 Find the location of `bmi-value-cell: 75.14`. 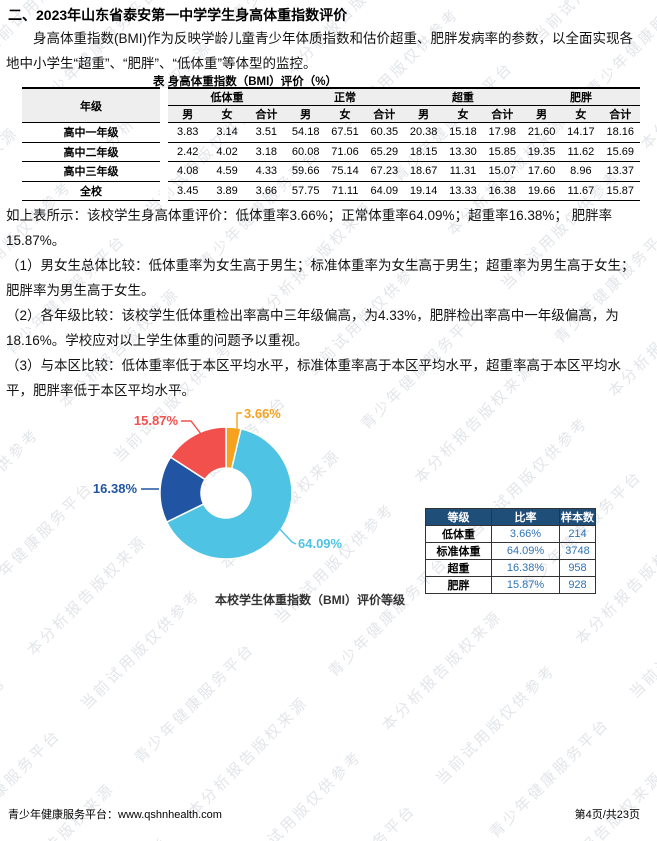

bmi-value-cell: 75.14 is located at coordinates (345, 171).